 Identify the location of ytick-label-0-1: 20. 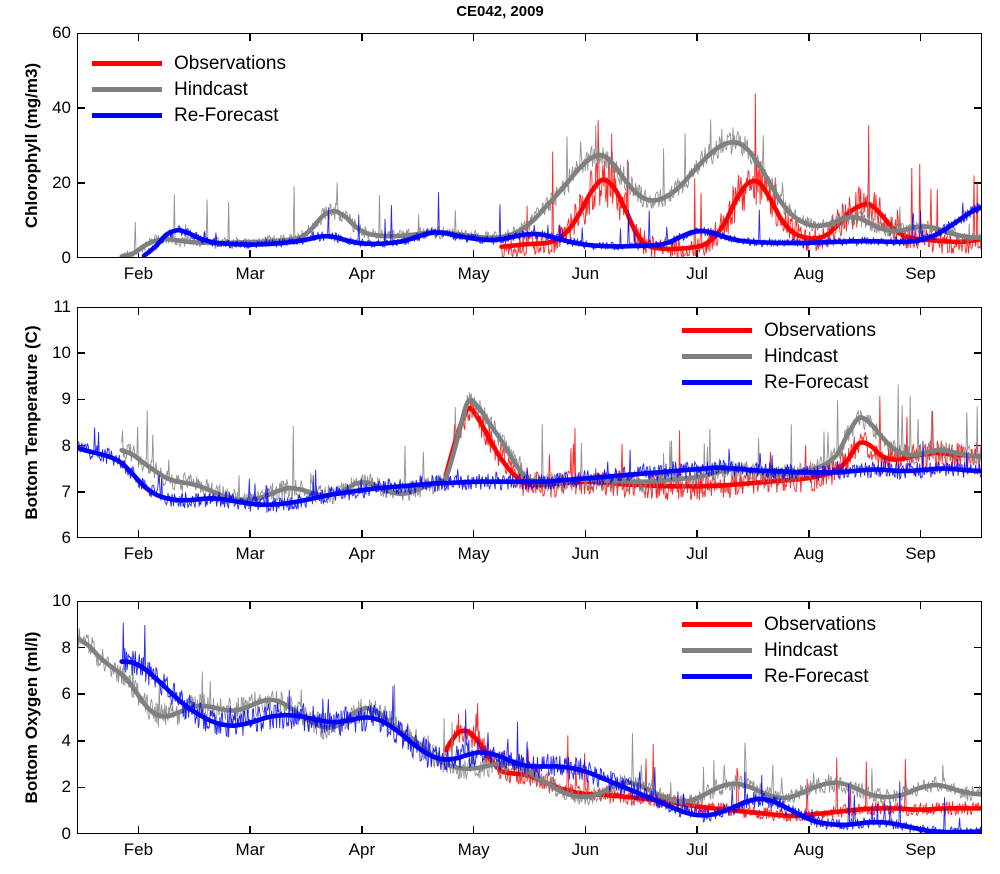
(61, 182).